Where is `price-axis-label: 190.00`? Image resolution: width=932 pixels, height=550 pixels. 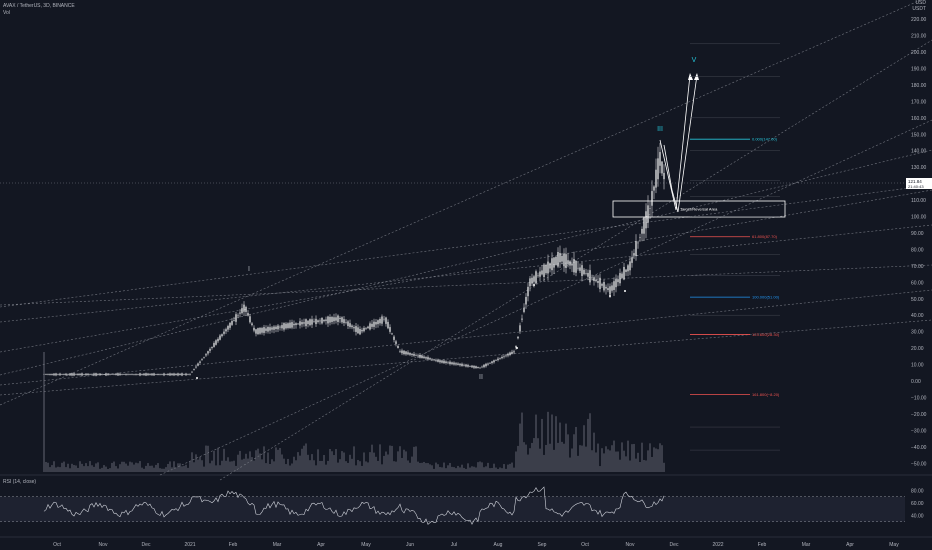 price-axis-label: 190.00 is located at coordinates (919, 69).